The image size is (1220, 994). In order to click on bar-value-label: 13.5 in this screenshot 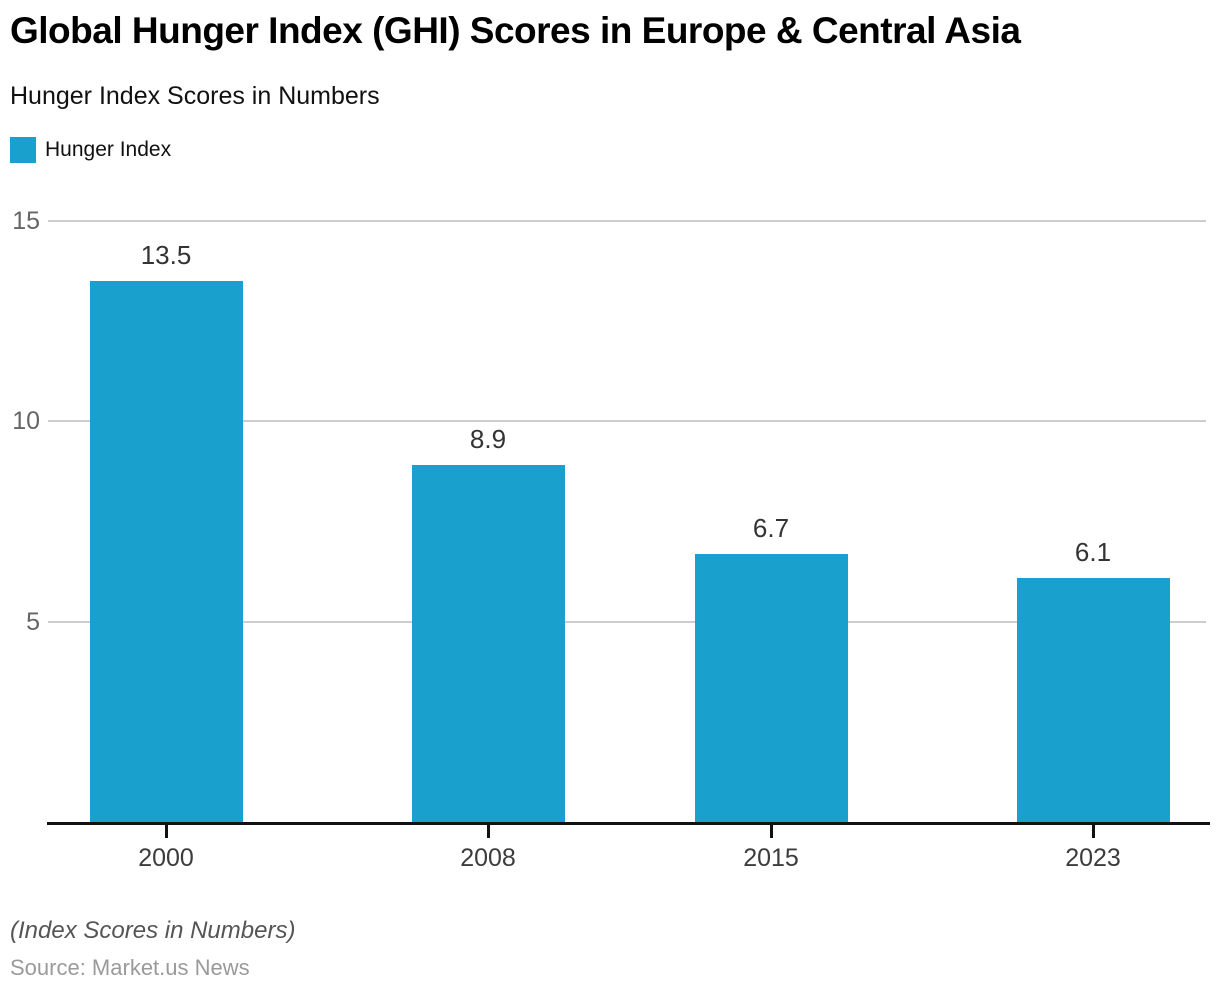, I will do `click(166, 255)`.